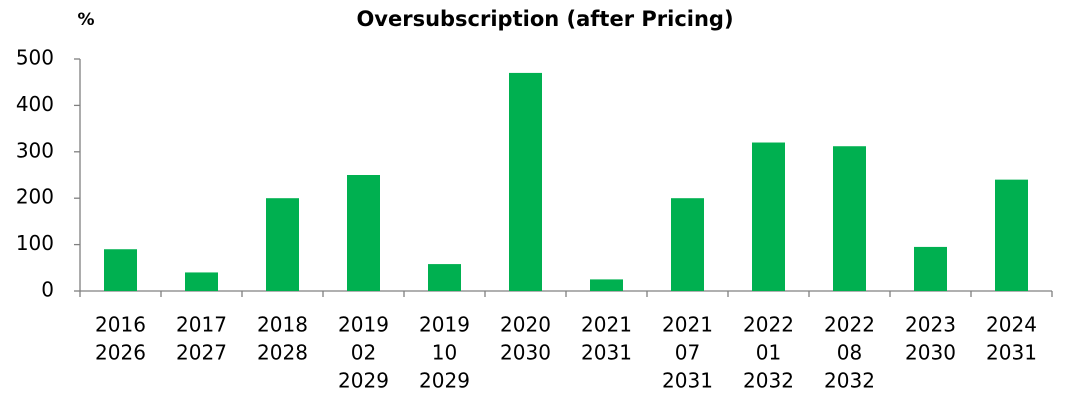 The width and height of the screenshot is (1072, 400). I want to click on x-tick-label: 2017, so click(201, 325).